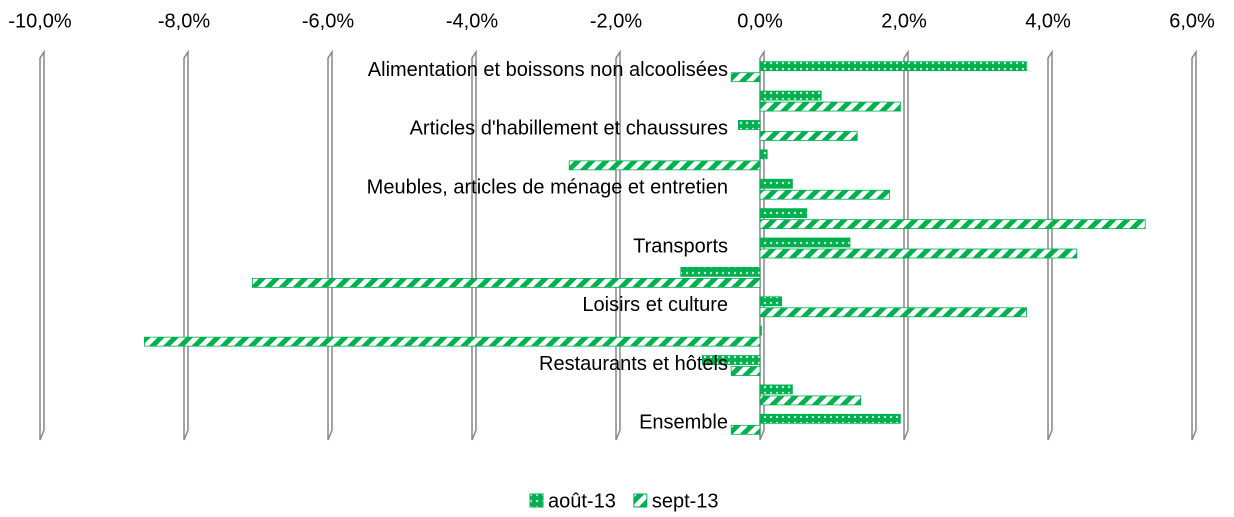 This screenshot has height=517, width=1234. Describe the element at coordinates (685, 501) in the screenshot. I see `legend-label: sept-13` at that location.